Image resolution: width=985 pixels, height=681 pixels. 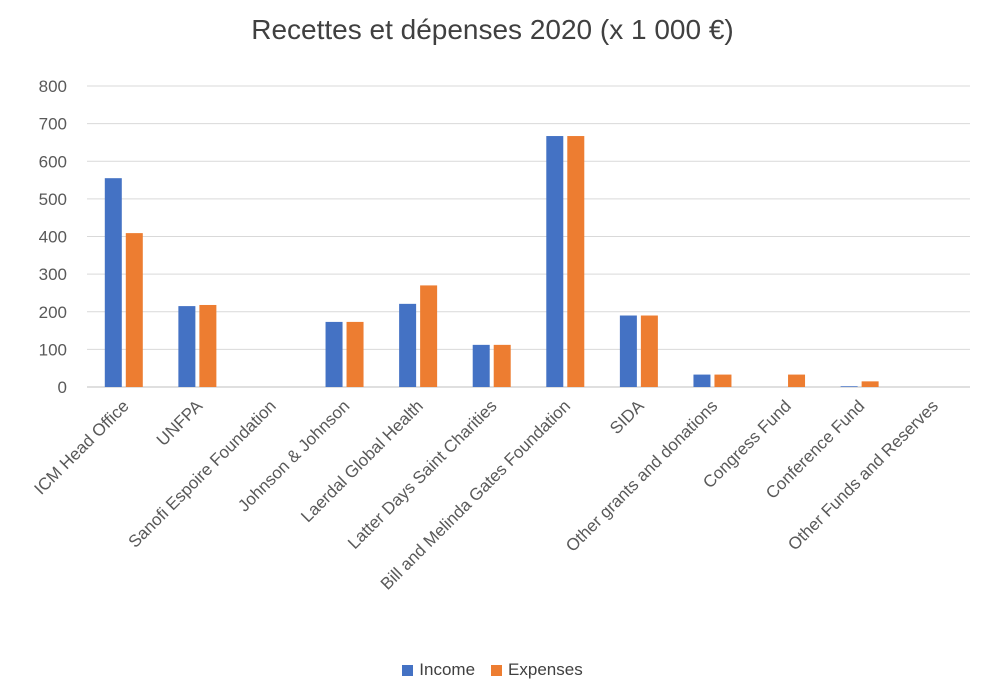 What do you see at coordinates (53, 312) in the screenshot?
I see `y-tick-label: 200` at bounding box center [53, 312].